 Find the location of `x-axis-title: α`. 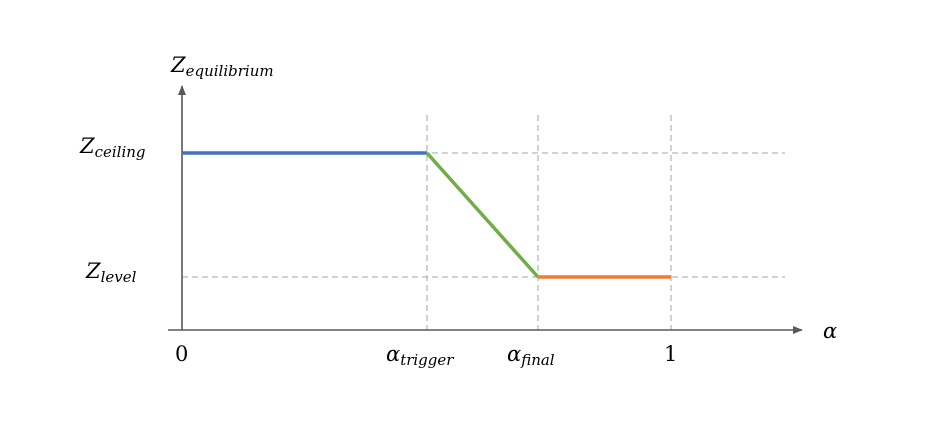

x-axis-title: α is located at coordinates (830, 331).